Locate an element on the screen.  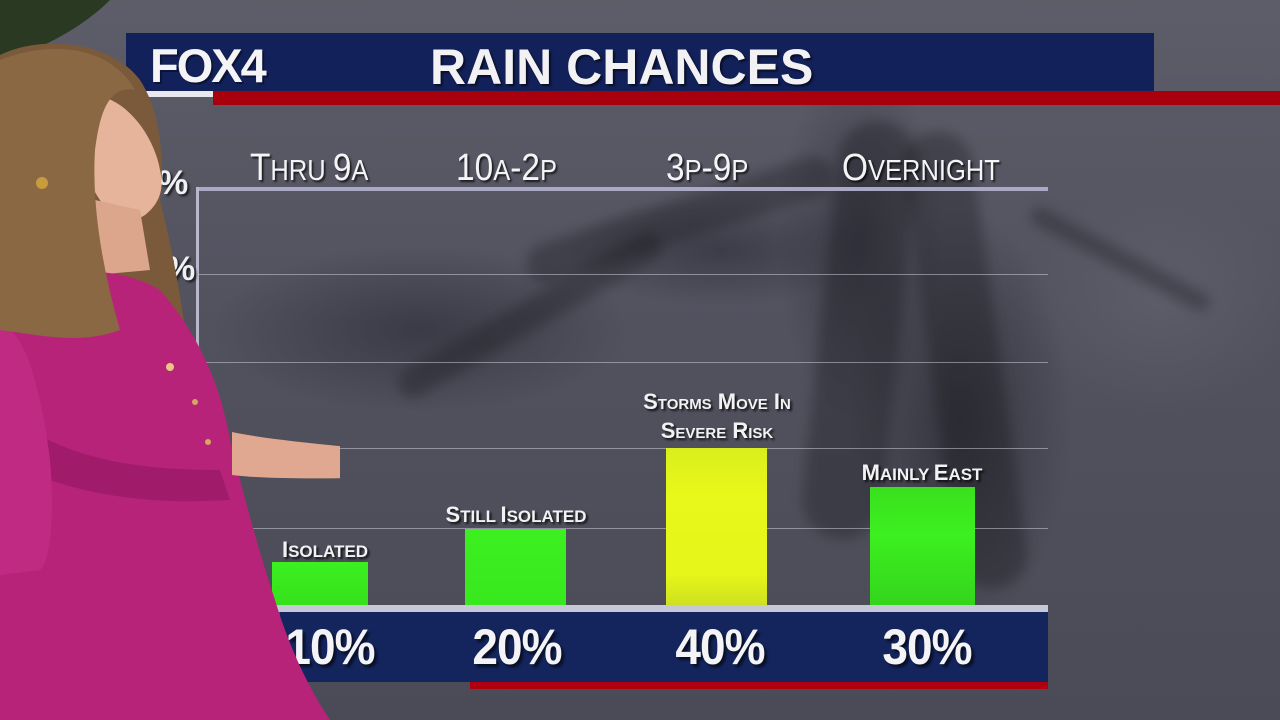
background-texture is located at coordinates (1120, 259).